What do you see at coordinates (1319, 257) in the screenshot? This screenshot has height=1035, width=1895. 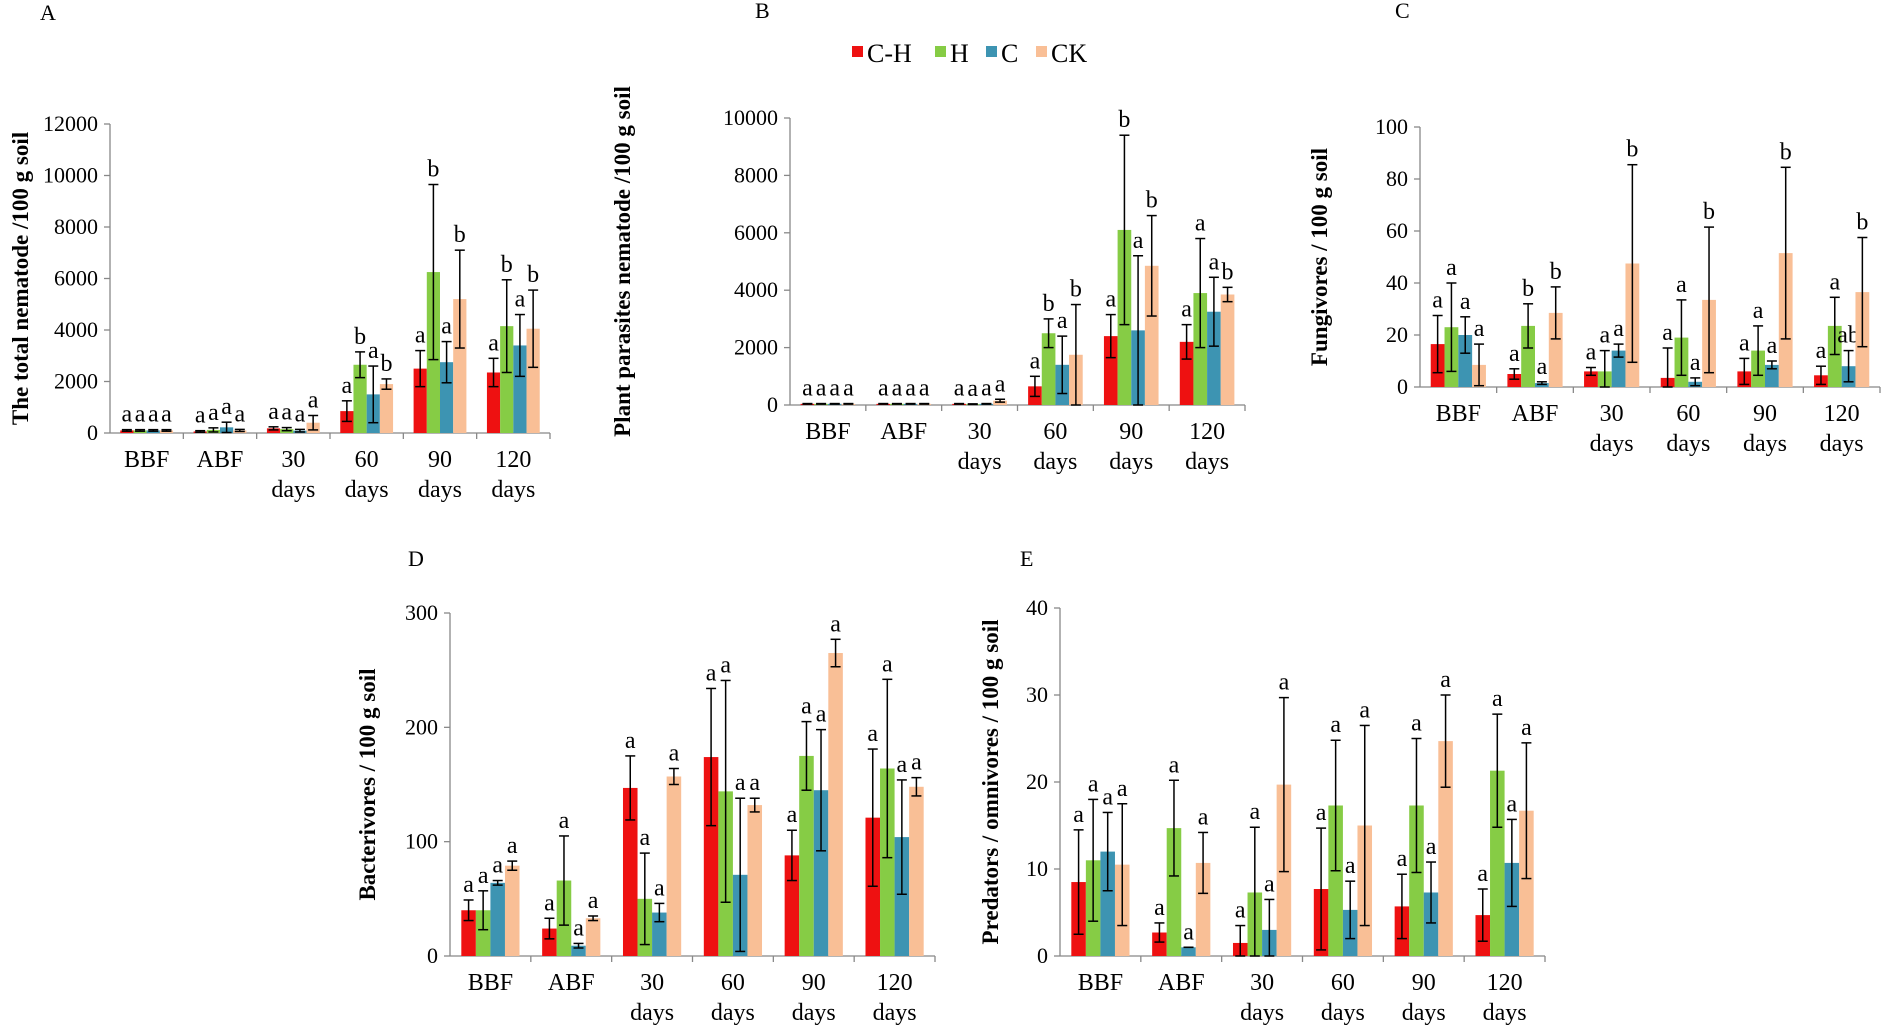 I see `y-axis-title-c: Fungivores / 100 g soil` at bounding box center [1319, 257].